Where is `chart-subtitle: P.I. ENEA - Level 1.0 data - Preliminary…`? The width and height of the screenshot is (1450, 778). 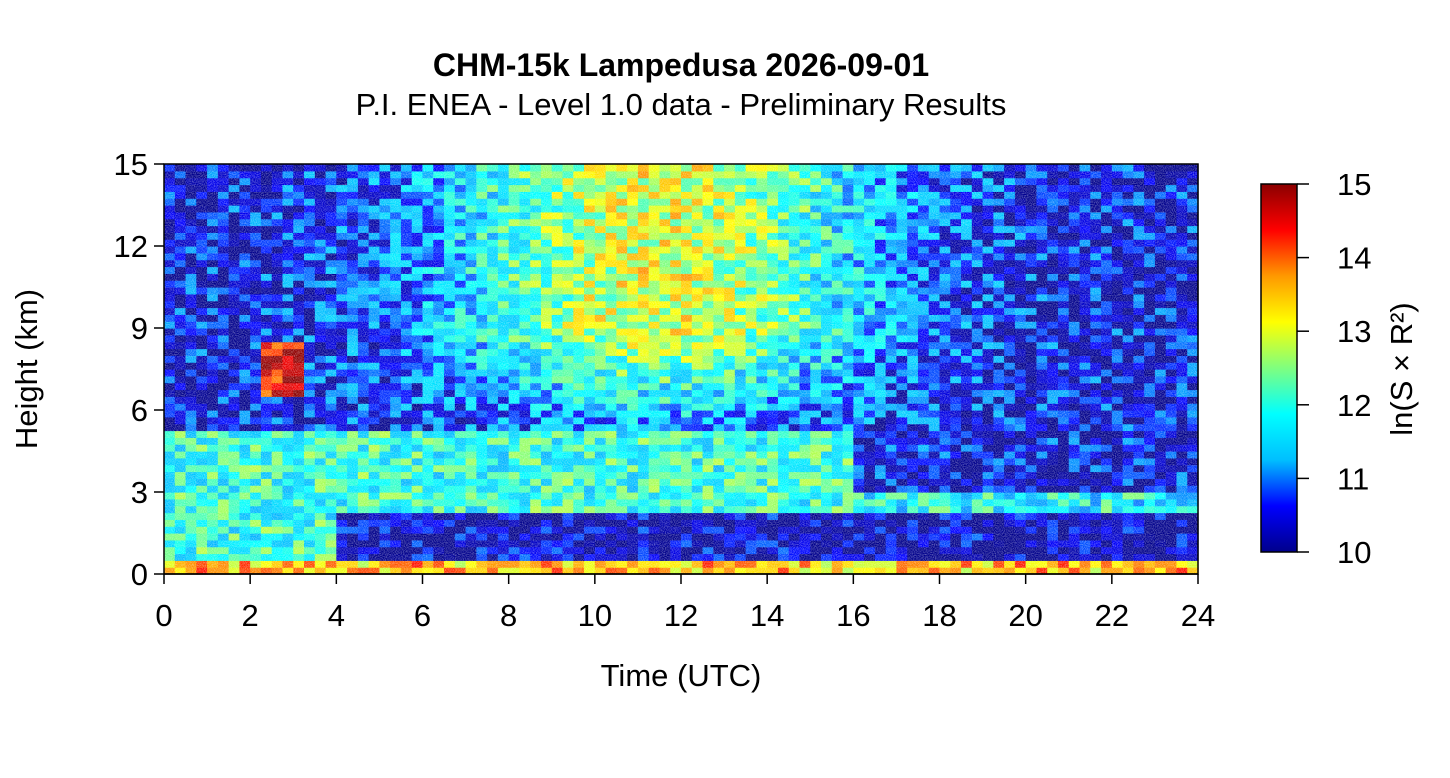
chart-subtitle: P.I. ENEA - Level 1.0 data - Preliminary… is located at coordinates (681, 104).